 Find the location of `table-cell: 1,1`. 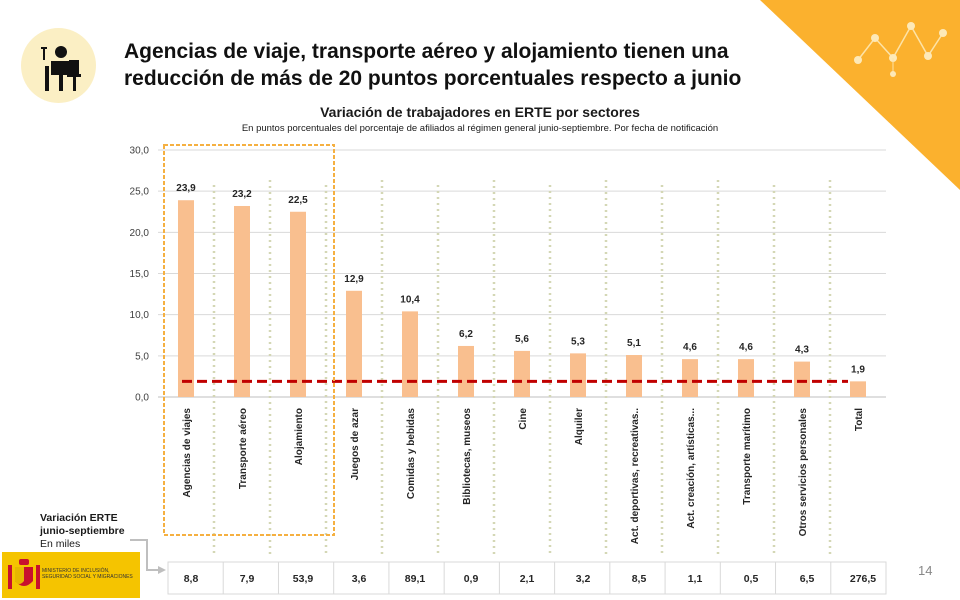

table-cell: 1,1 is located at coordinates (695, 579).